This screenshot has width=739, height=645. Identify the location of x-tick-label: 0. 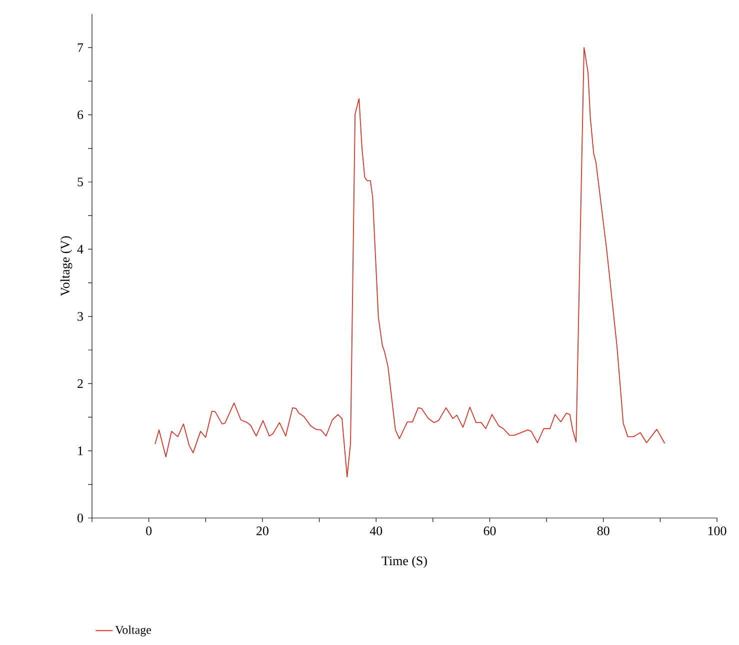
(149, 531).